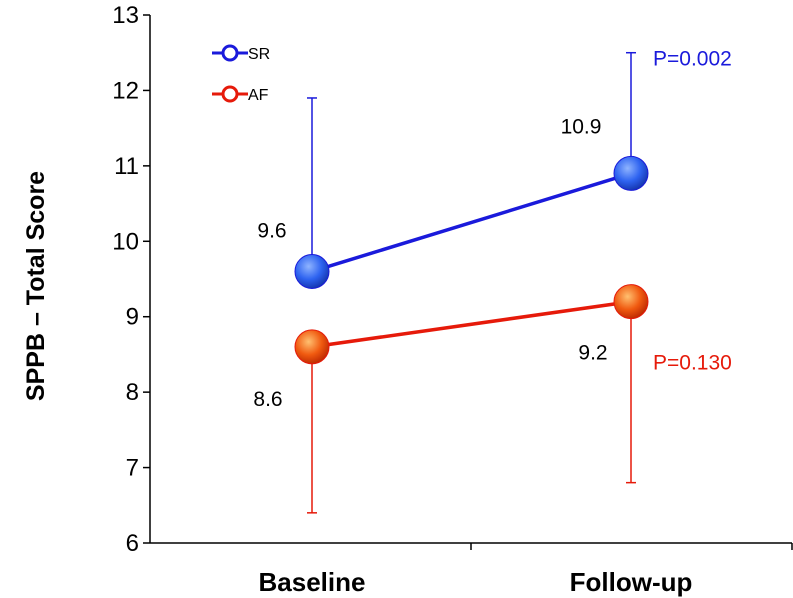 The height and width of the screenshot is (598, 793). I want to click on p-value-af: P=0.130, so click(692, 363).